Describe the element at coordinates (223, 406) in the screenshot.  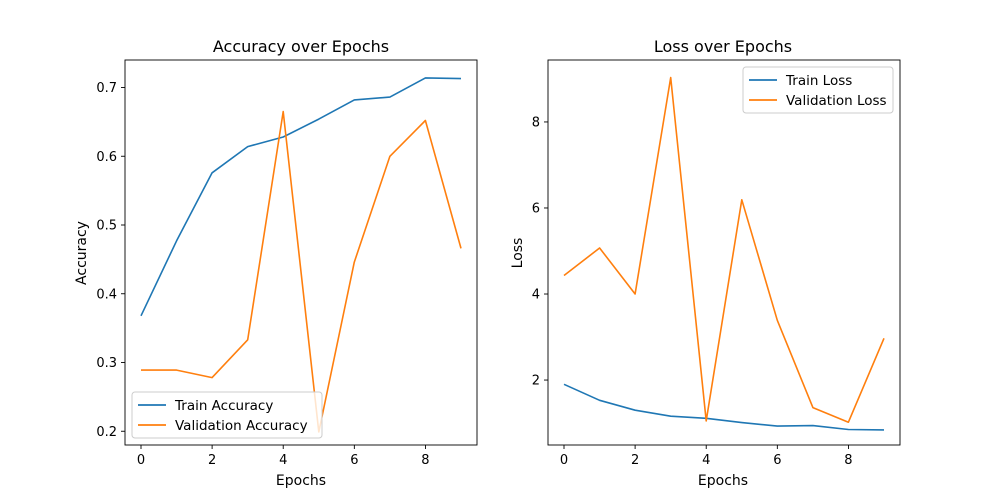
I see `legend-label: Train Accuracy` at that location.